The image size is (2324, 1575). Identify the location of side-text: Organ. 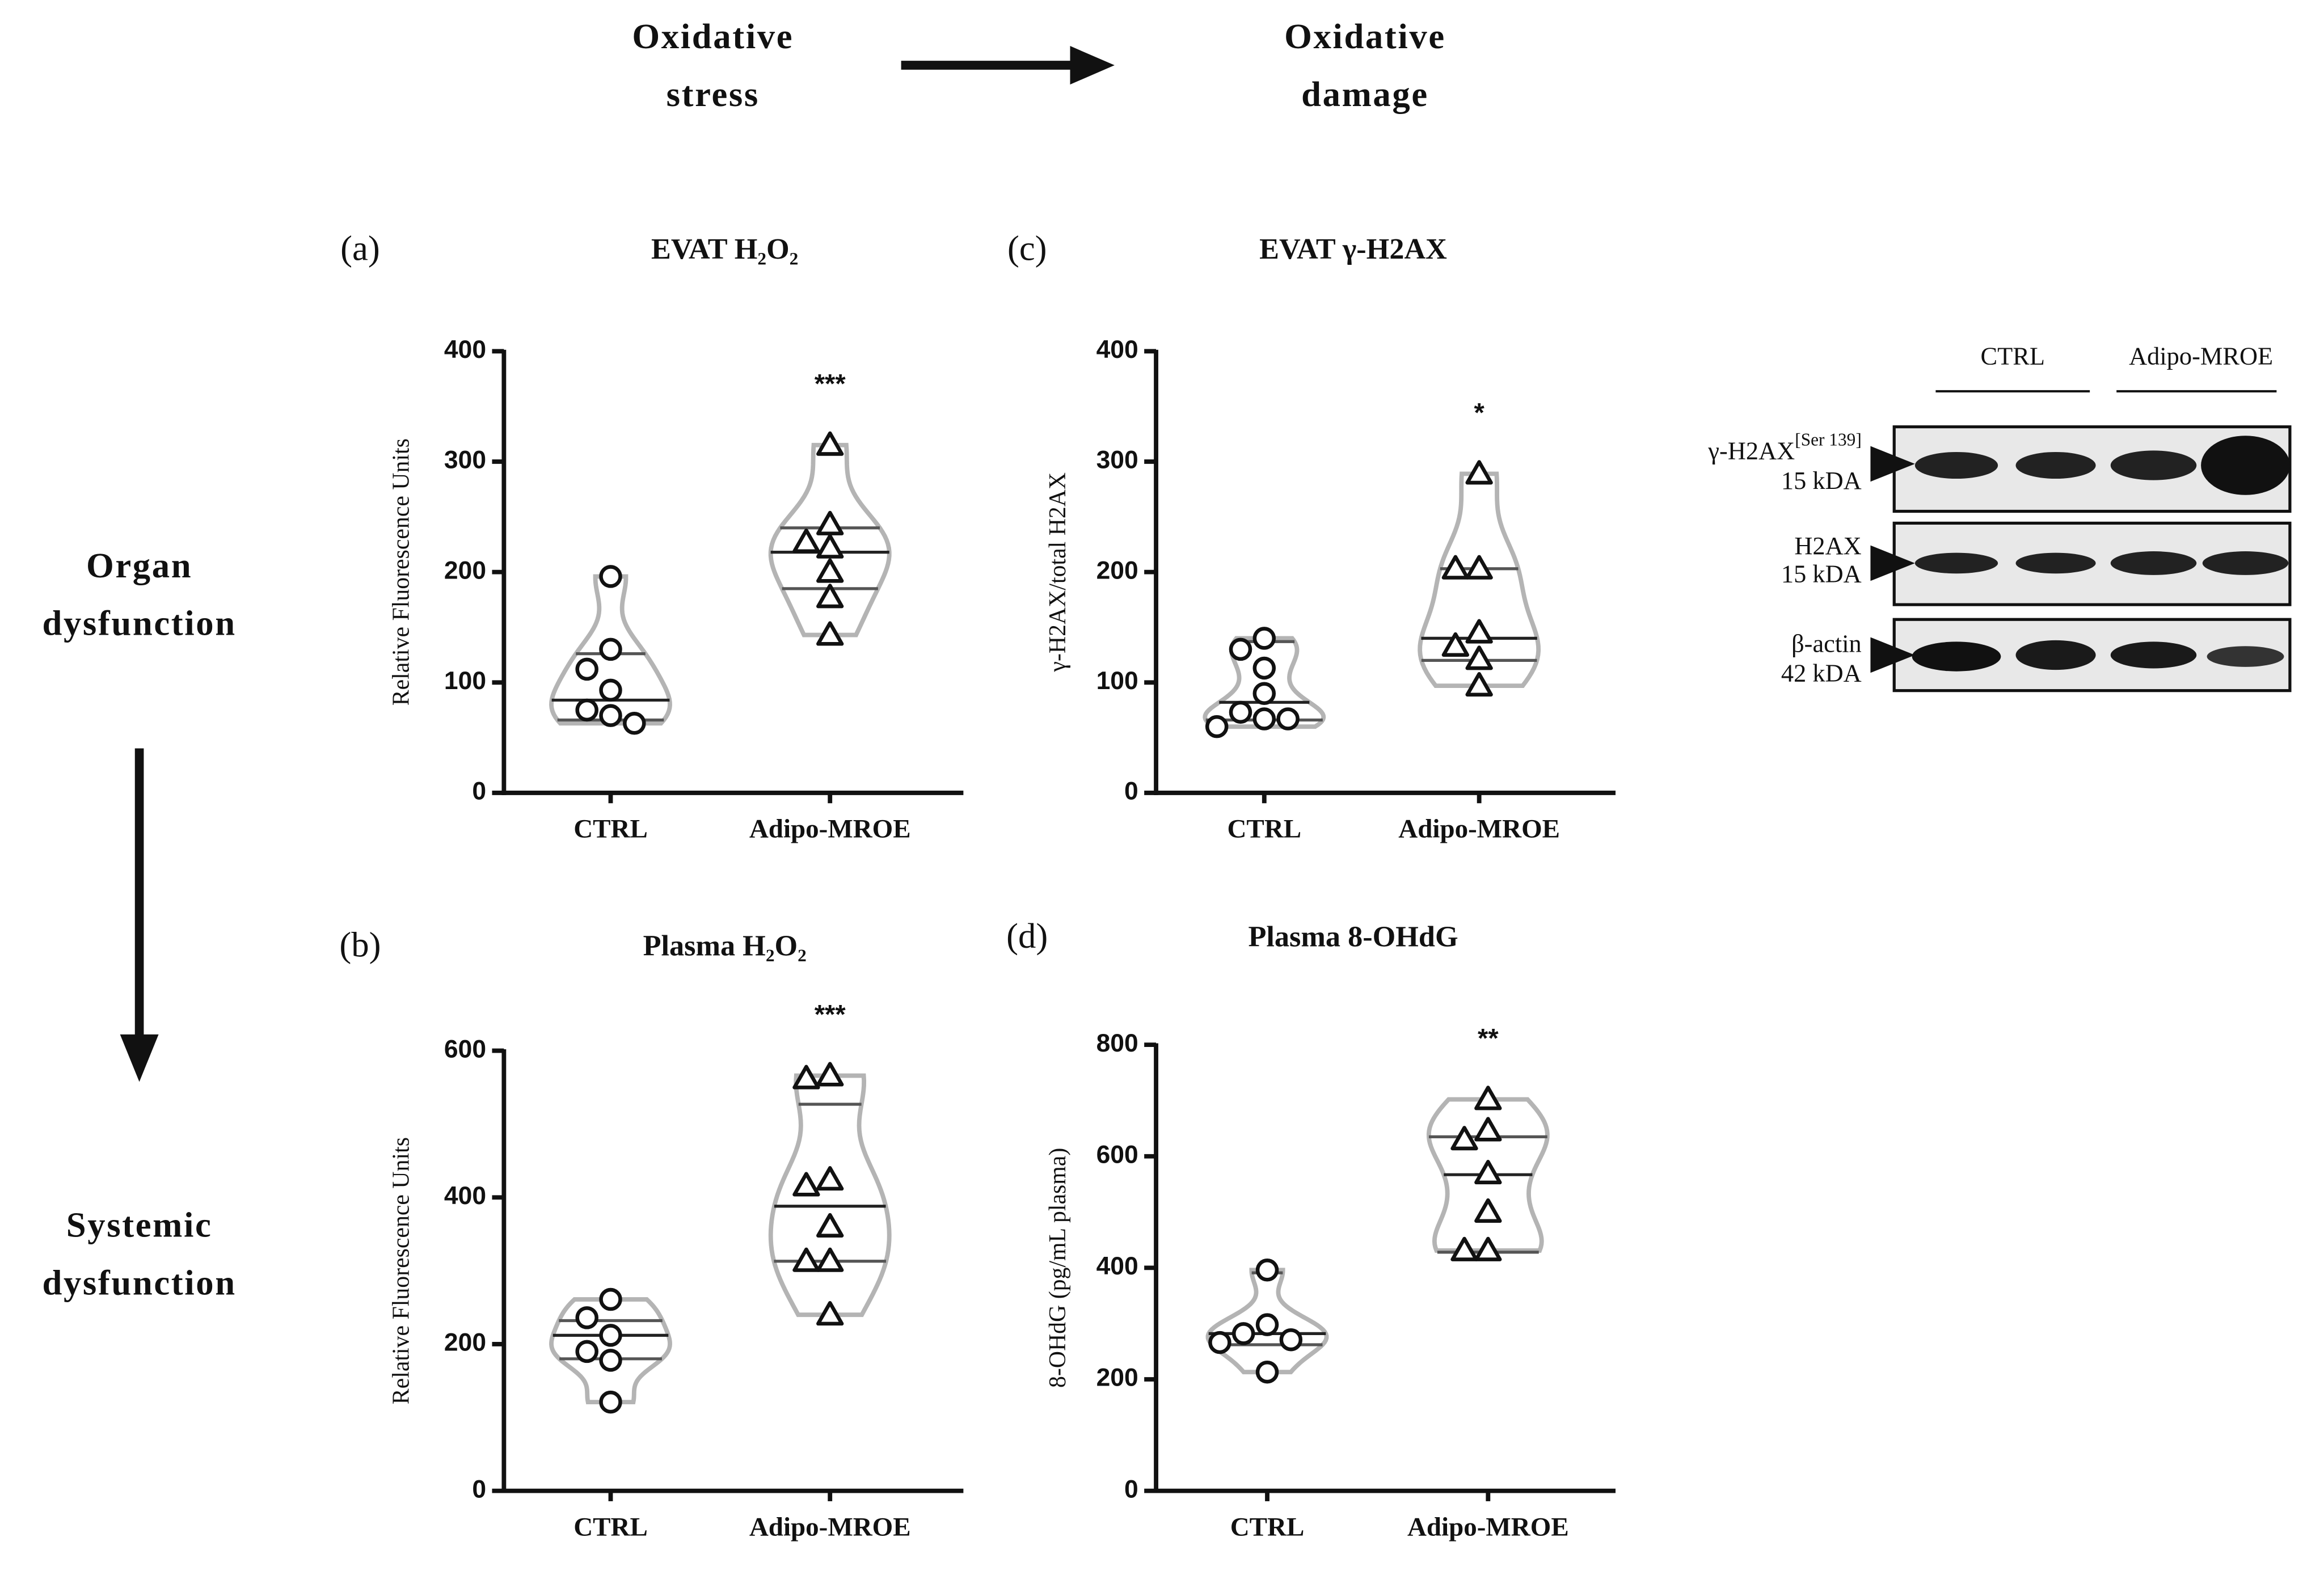
(139, 565).